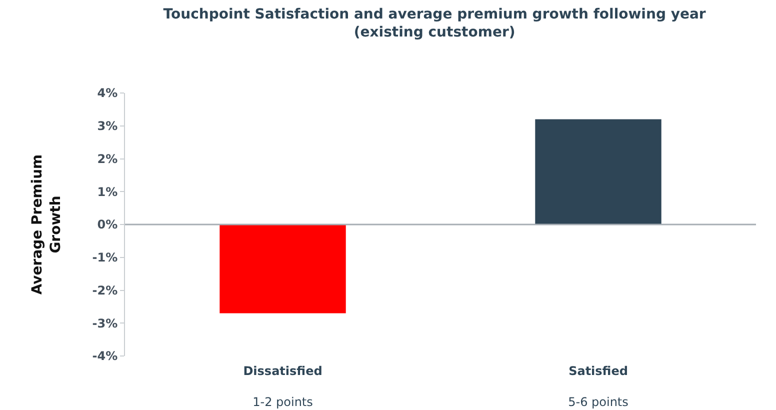 The image size is (776, 410). What do you see at coordinates (105, 323) in the screenshot?
I see `y-tick-label: -3%` at bounding box center [105, 323].